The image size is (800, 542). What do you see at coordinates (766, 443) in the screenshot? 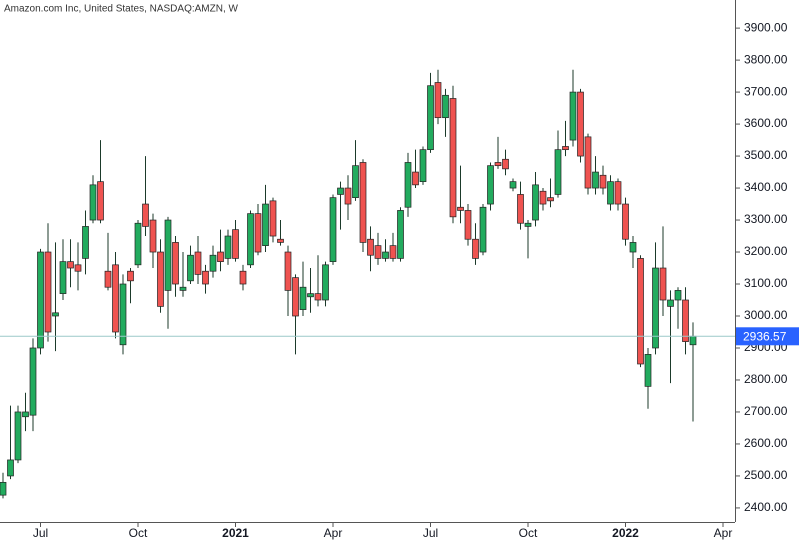
I see `y-tick-label: 2600.00` at bounding box center [766, 443].